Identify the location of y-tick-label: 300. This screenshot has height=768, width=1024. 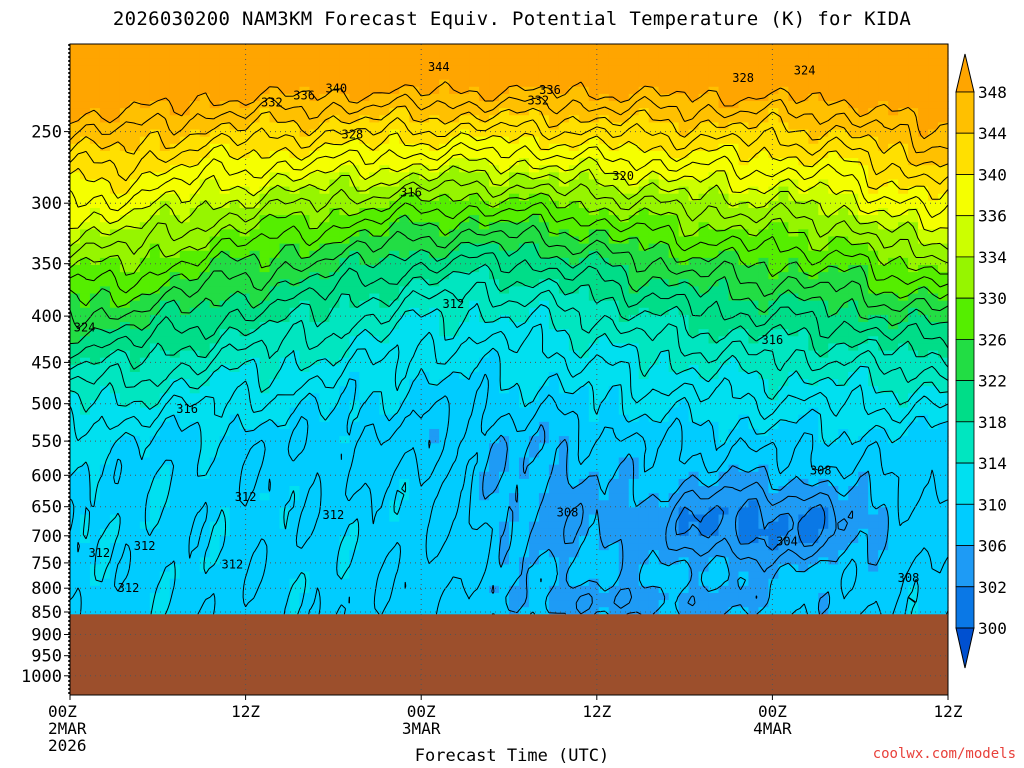
(46, 204).